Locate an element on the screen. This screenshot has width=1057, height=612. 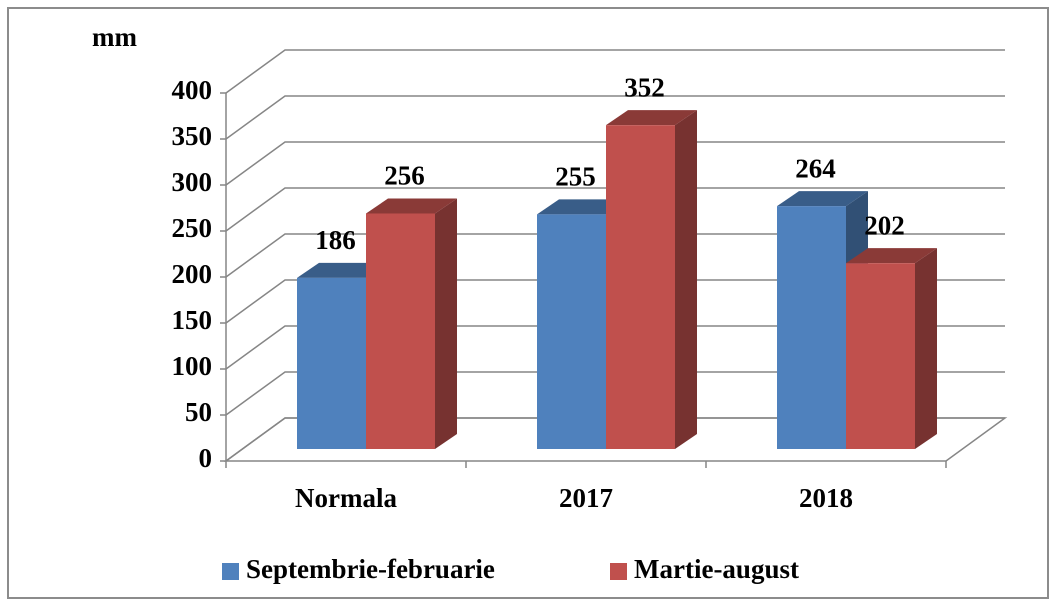
value-label: 256 is located at coordinates (404, 176).